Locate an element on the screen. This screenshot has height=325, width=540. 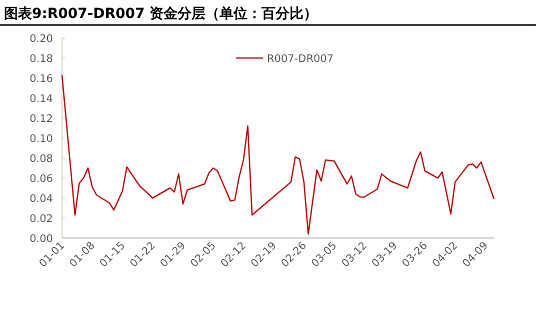
chart-title: 图表9:R007-DR007 资金分层（单位：百分比） is located at coordinates (161, 14).